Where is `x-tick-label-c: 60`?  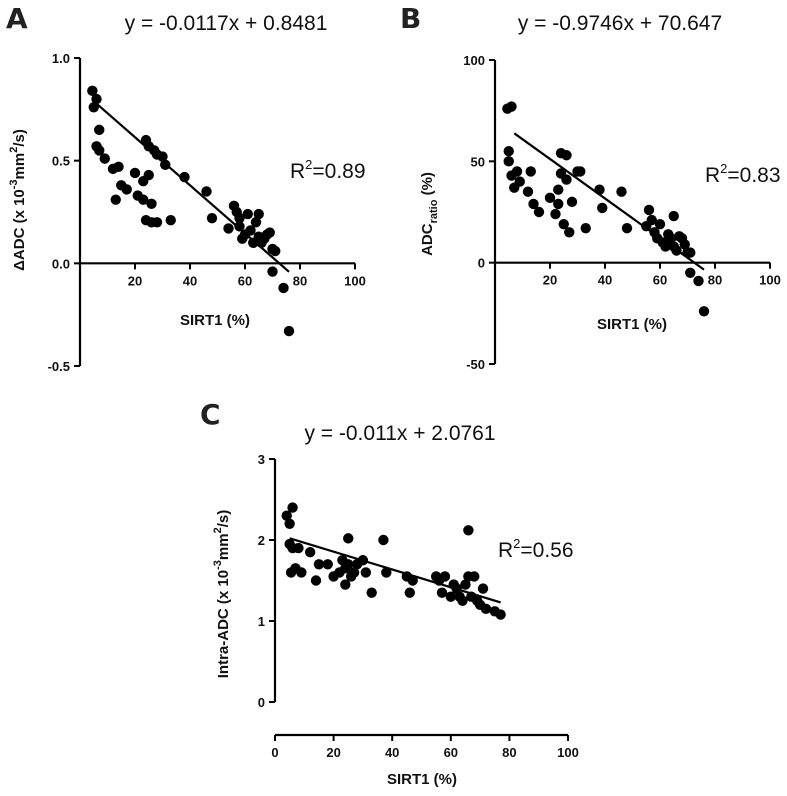
x-tick-label-c: 60 is located at coordinates (451, 752).